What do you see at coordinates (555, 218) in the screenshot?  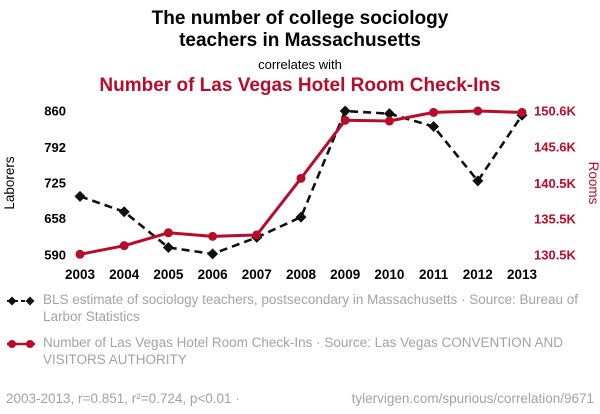 I see `right-axis-tick: 135.5K` at bounding box center [555, 218].